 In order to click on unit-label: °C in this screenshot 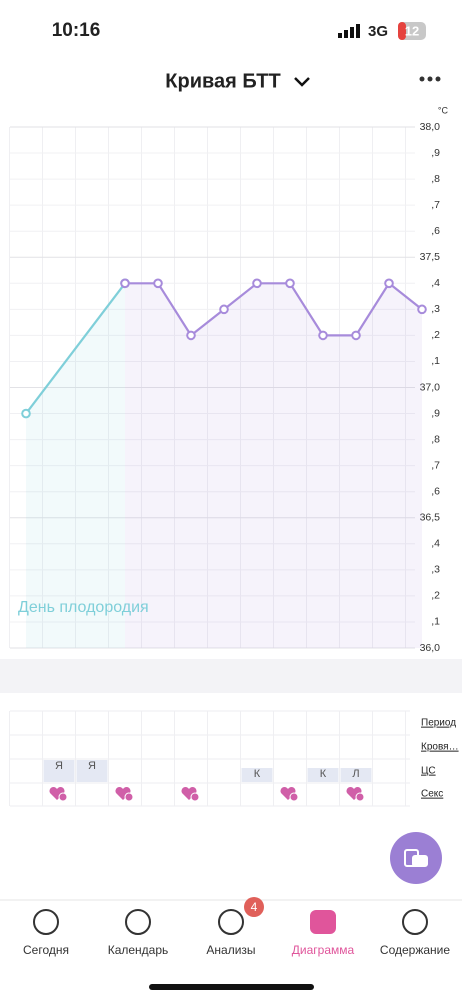, I will do `click(443, 110)`.